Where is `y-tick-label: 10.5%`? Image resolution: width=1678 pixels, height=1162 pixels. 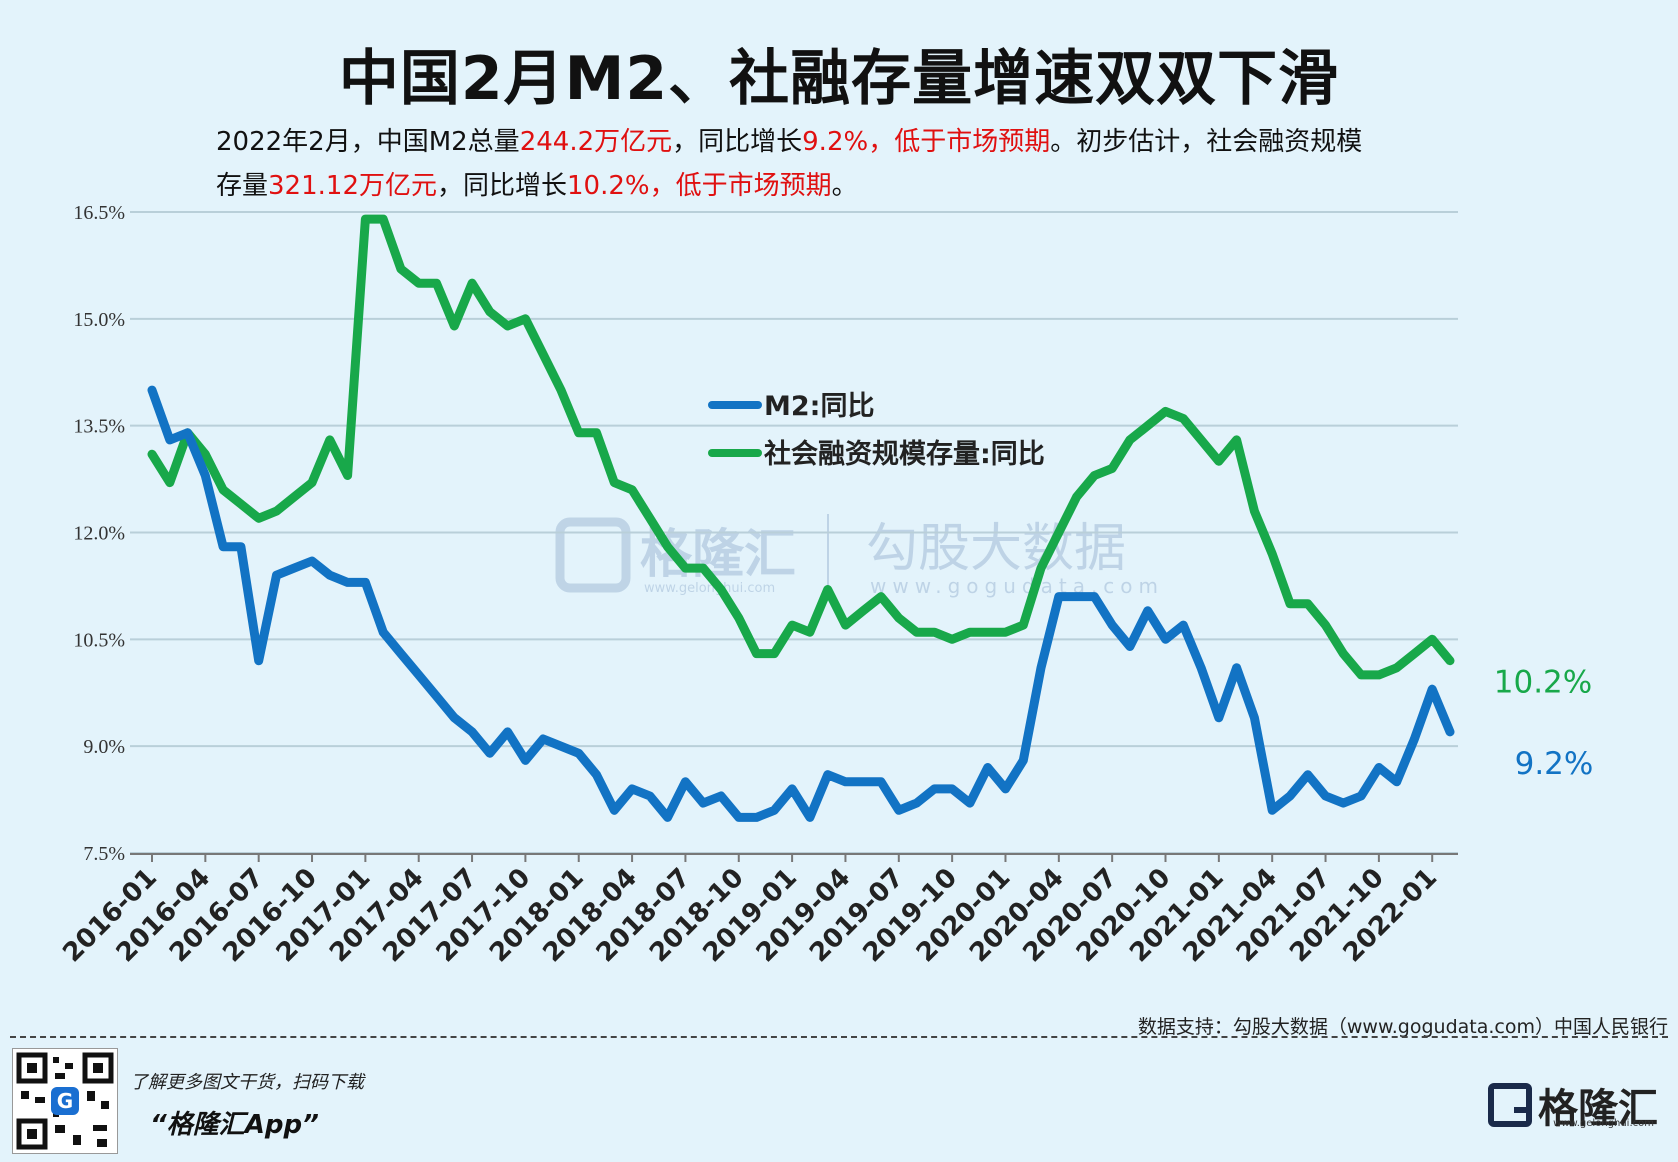
y-tick-label: 10.5% is located at coordinates (99, 640).